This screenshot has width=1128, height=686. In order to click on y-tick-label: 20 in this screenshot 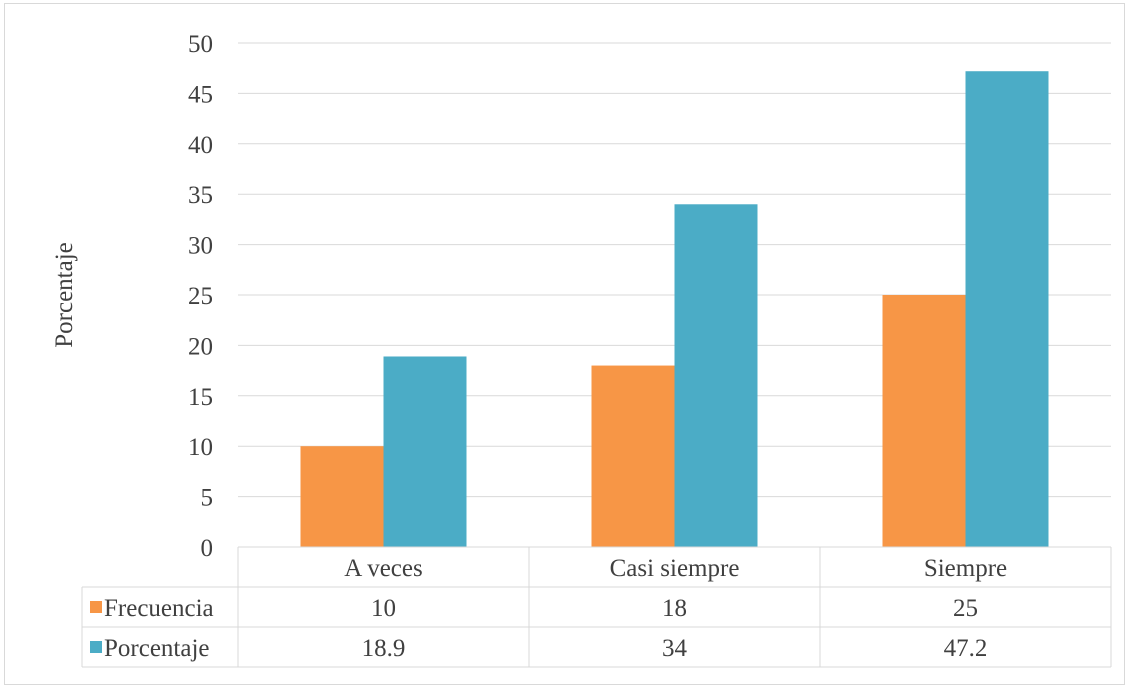, I will do `click(200, 346)`.